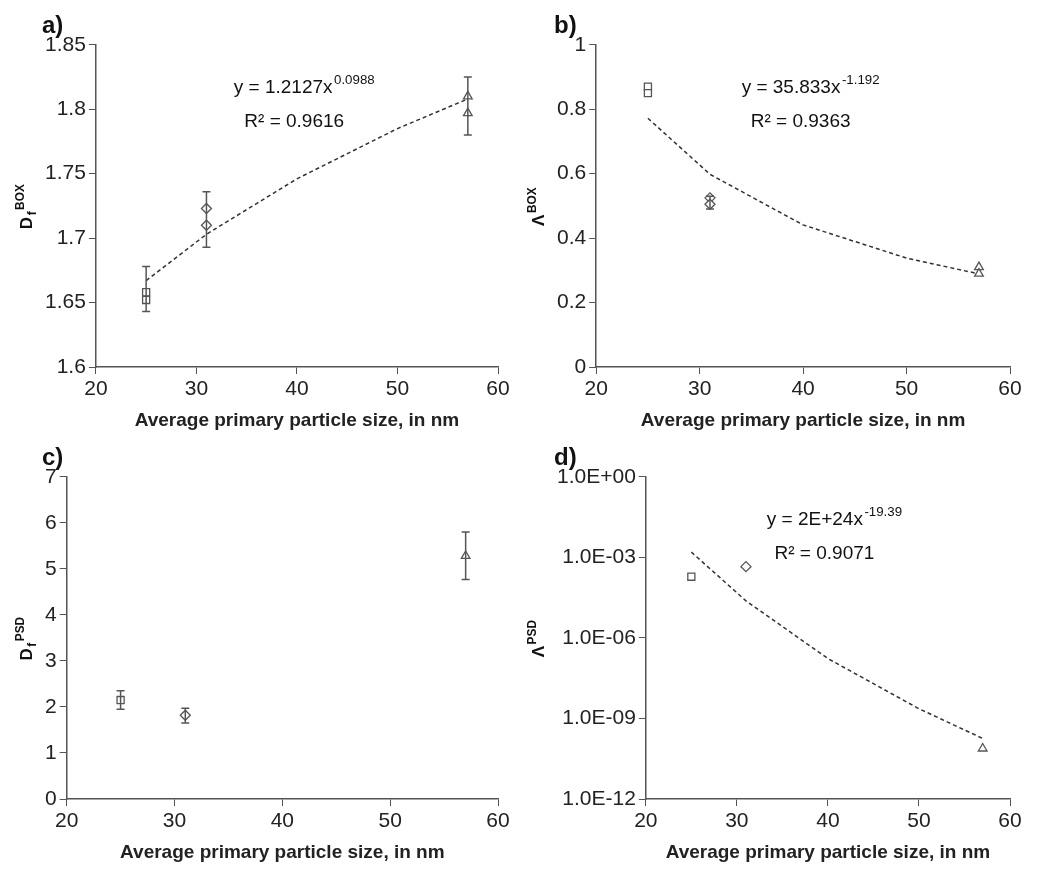  I want to click on y-axis-title: ΛBOX, so click(536, 206).